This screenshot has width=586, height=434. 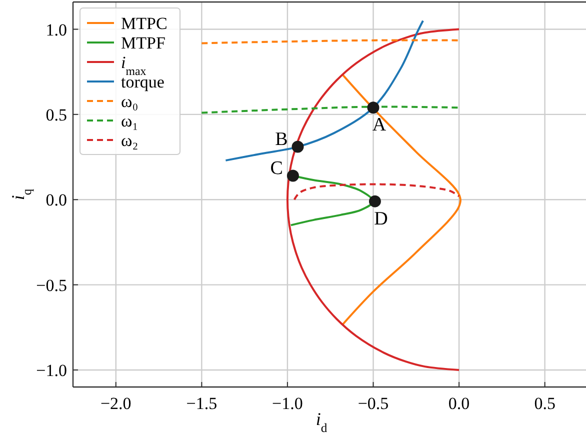 What do you see at coordinates (545, 403) in the screenshot?
I see `x-tick-label: 0.5` at bounding box center [545, 403].